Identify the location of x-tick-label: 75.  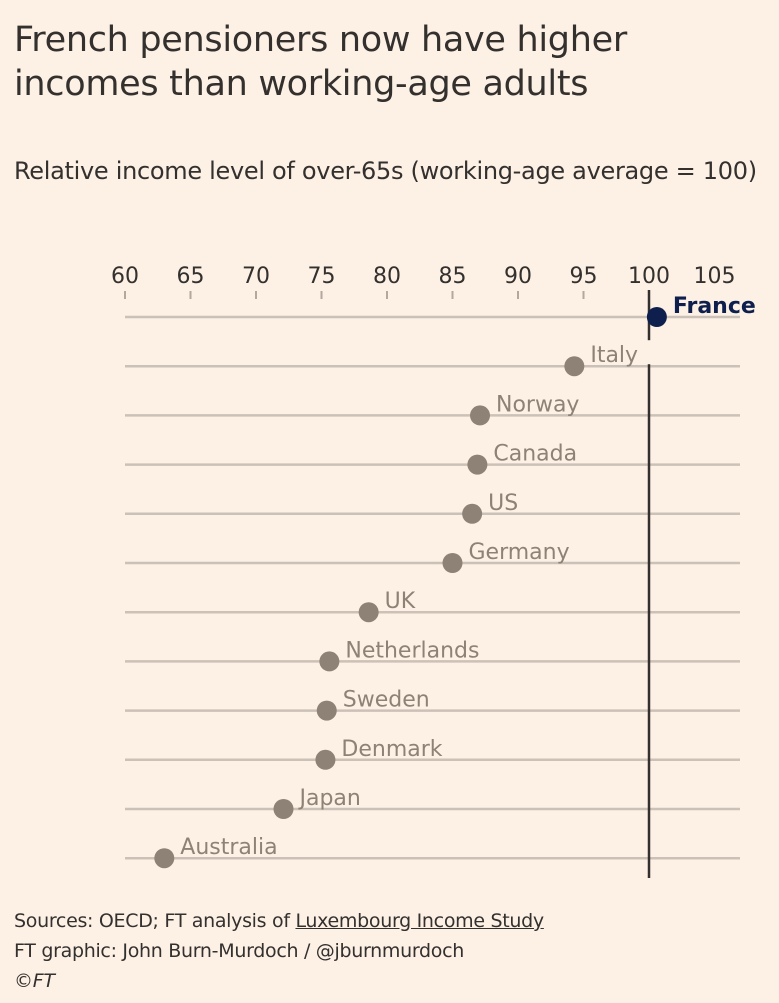
(322, 276).